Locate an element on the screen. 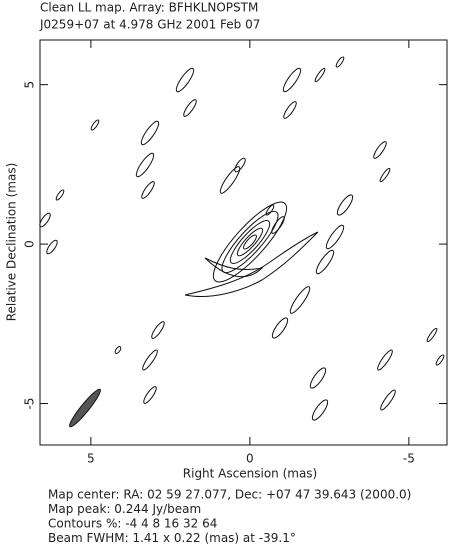  y-axis-label: Relative Declination (mas) is located at coordinates (12, 242).